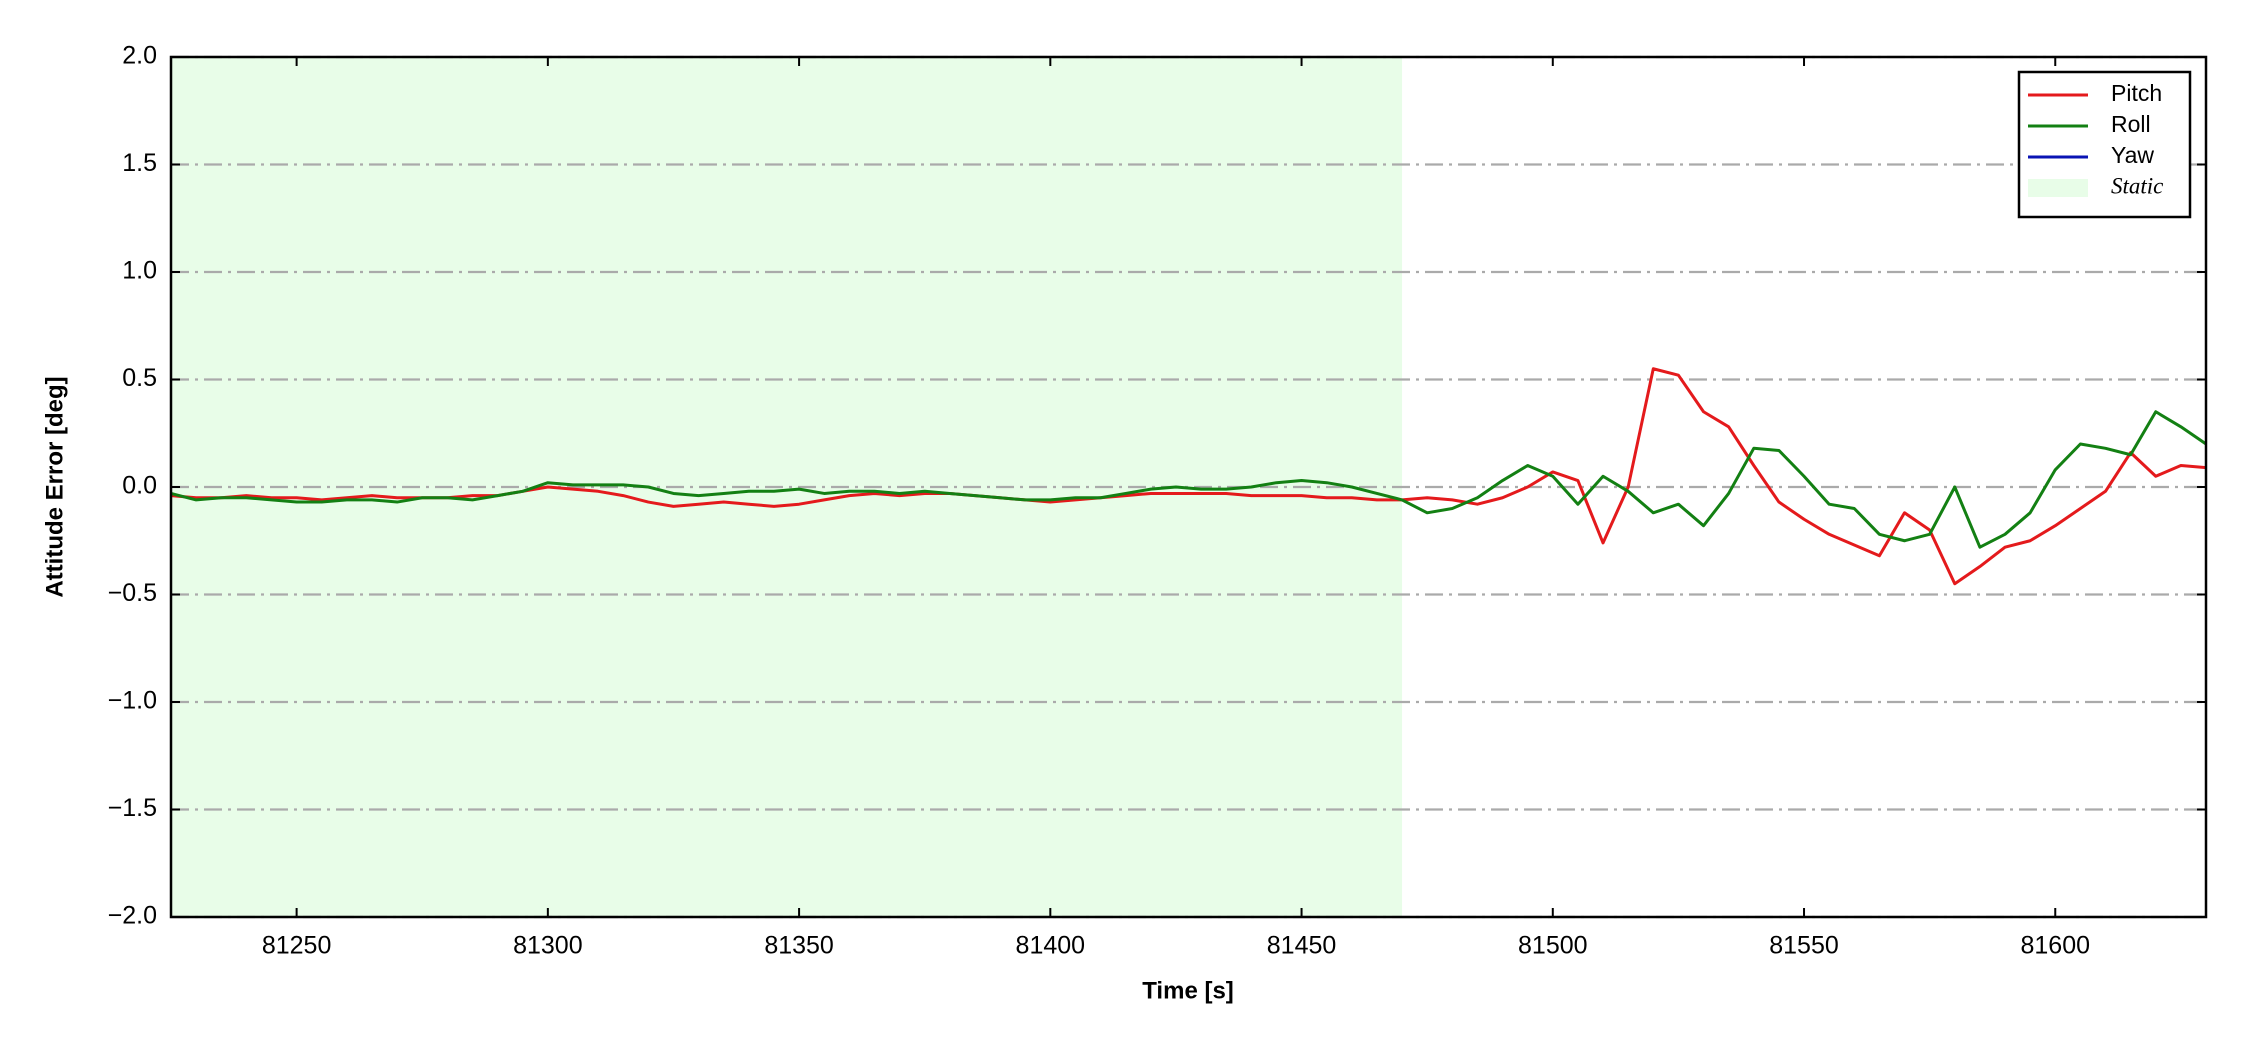 The height and width of the screenshot is (1050, 2250). What do you see at coordinates (799, 946) in the screenshot?
I see `x-tick-label: 81350` at bounding box center [799, 946].